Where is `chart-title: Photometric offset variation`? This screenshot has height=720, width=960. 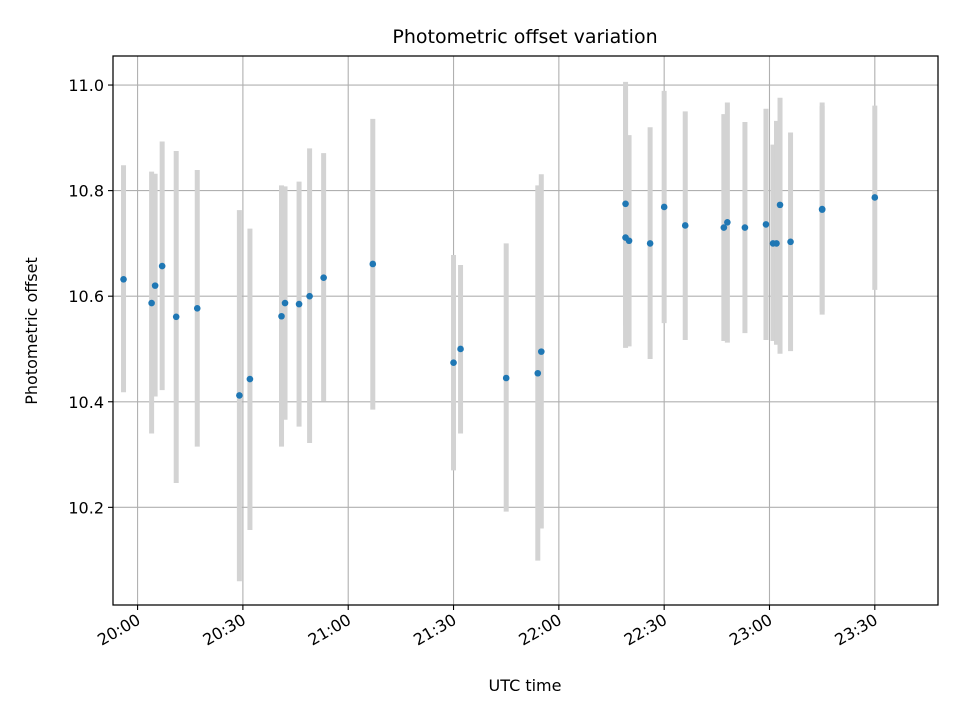 chart-title: Photometric offset variation is located at coordinates (524, 37).